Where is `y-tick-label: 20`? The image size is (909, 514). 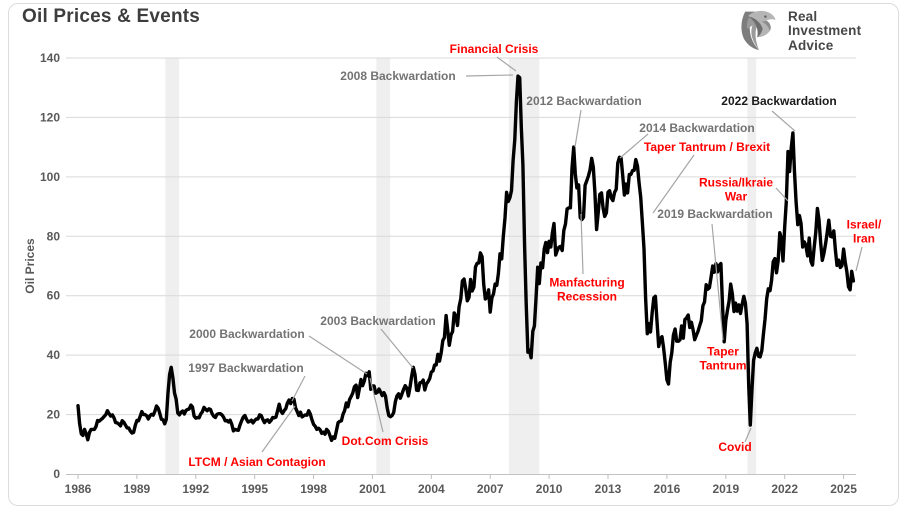 y-tick-label: 20 is located at coordinates (54, 415).